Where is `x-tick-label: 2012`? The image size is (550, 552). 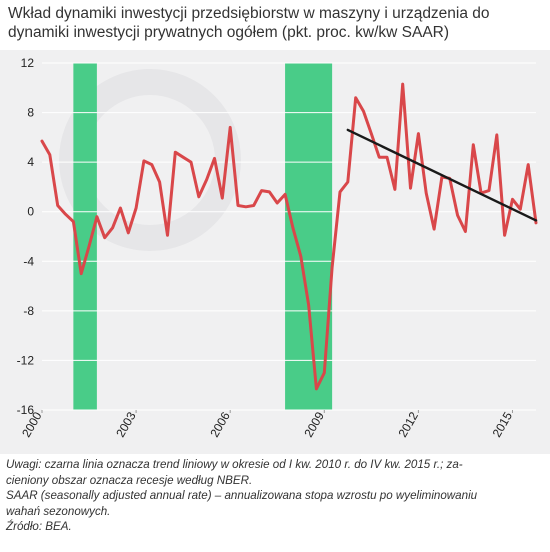
x-tick-label: 2012 is located at coordinates (409, 424).